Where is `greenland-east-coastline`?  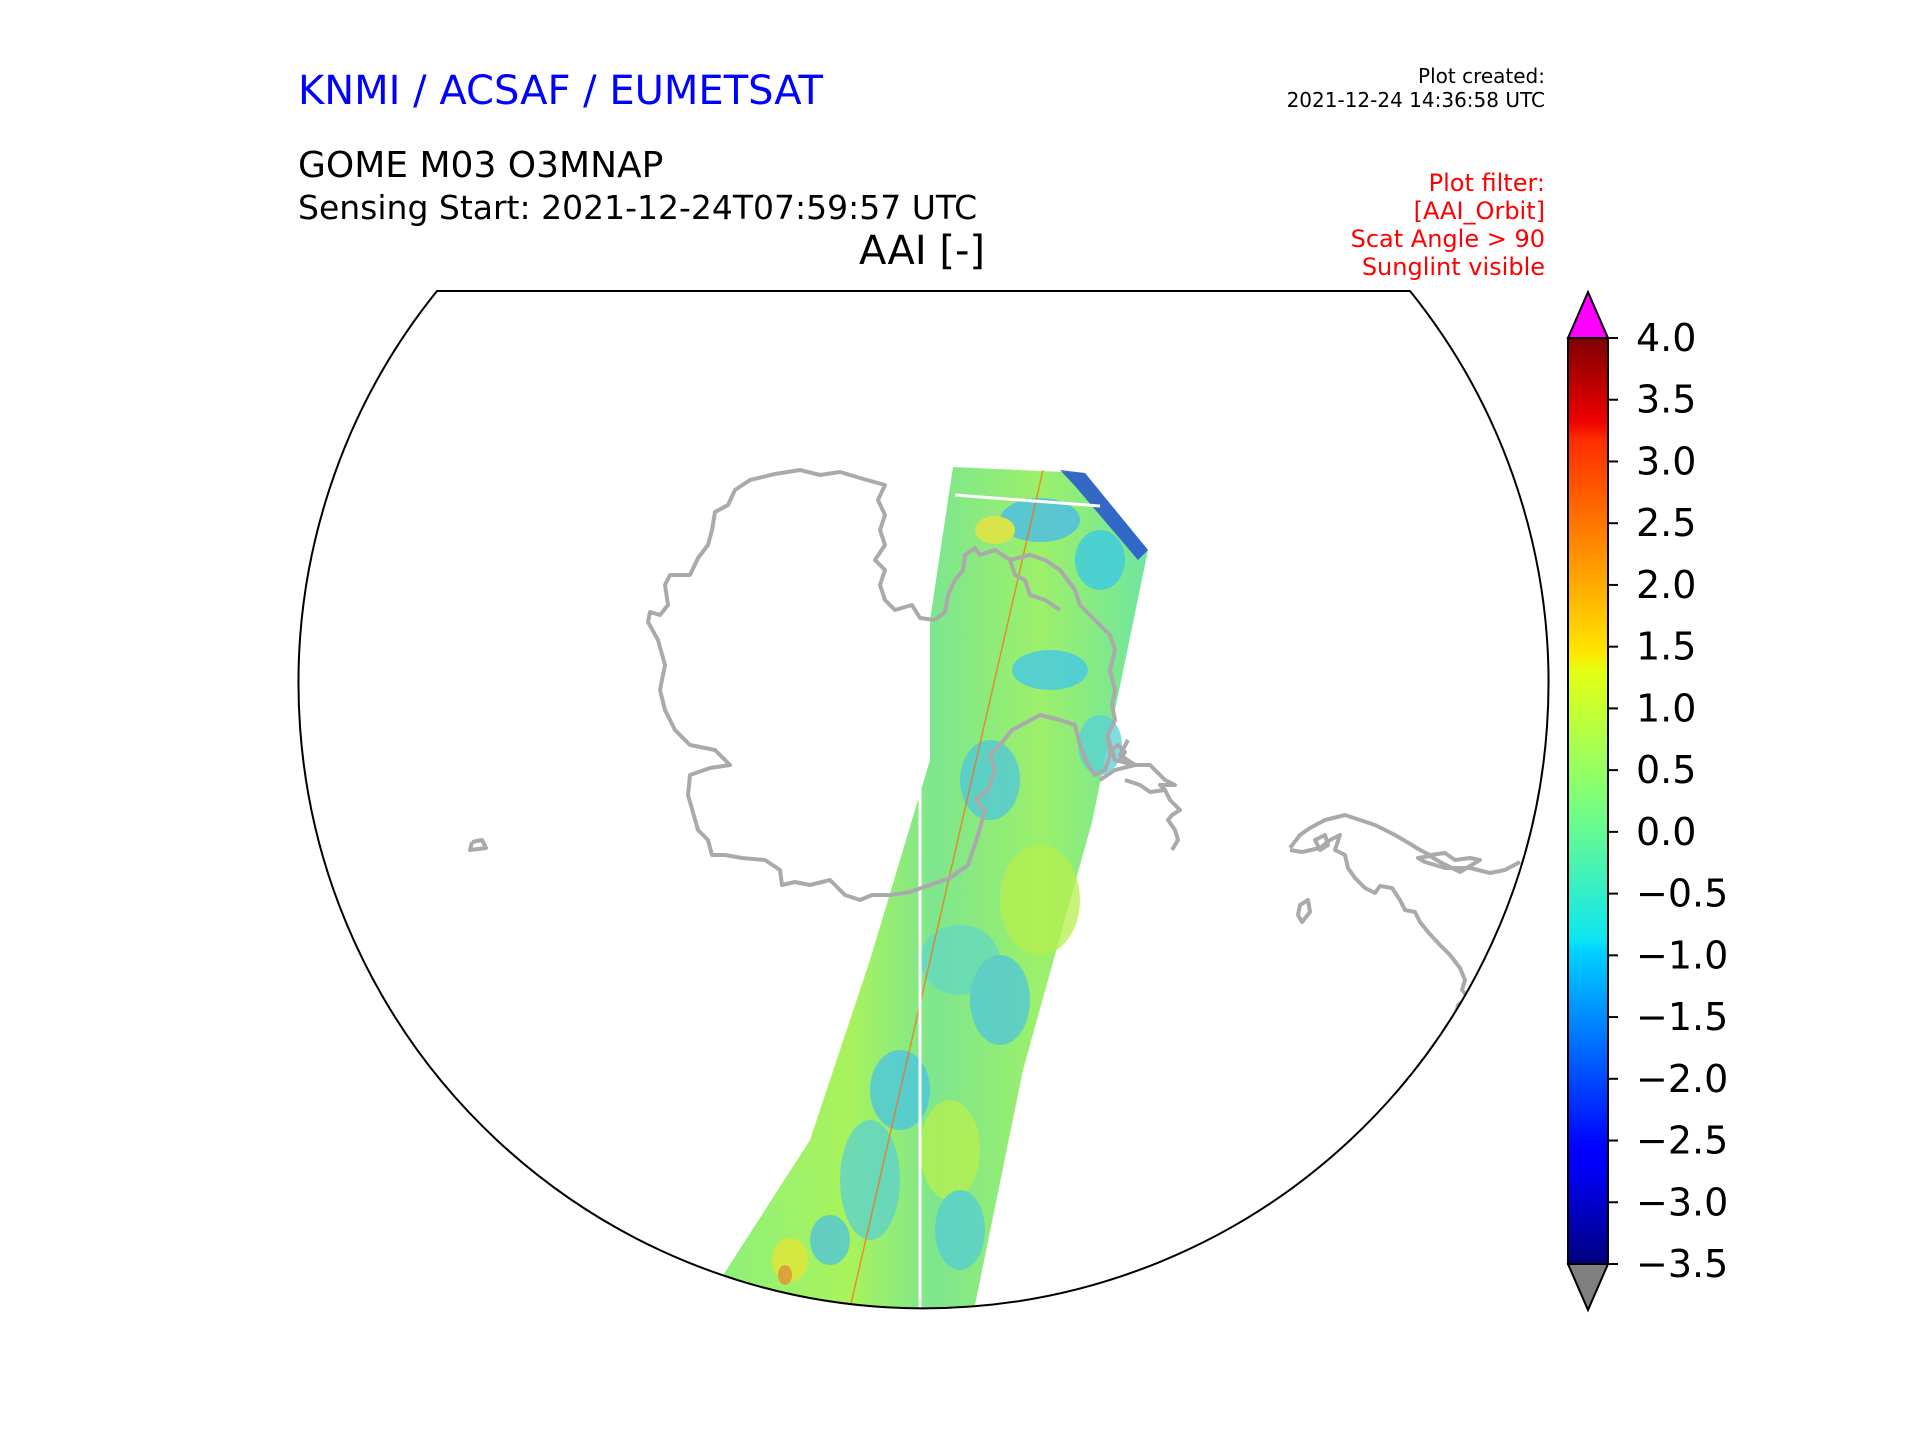 greenland-east-coastline is located at coordinates (1035, 585).